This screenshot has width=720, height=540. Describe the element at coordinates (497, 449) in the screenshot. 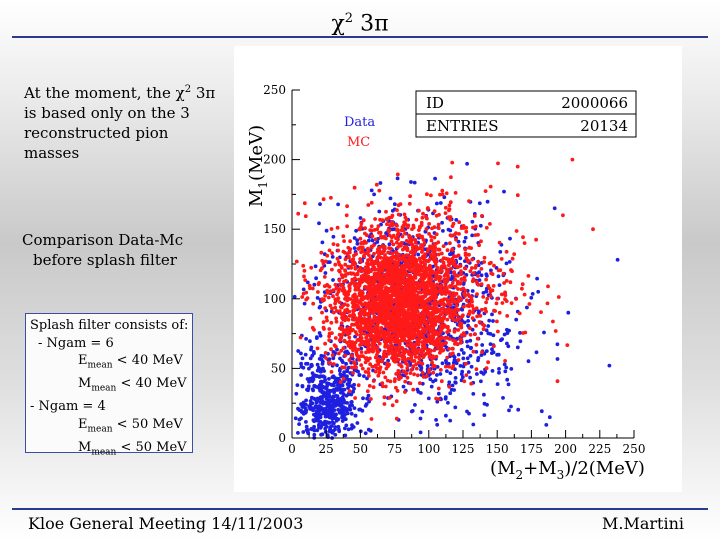

I see `x-tick-label: 150` at that location.